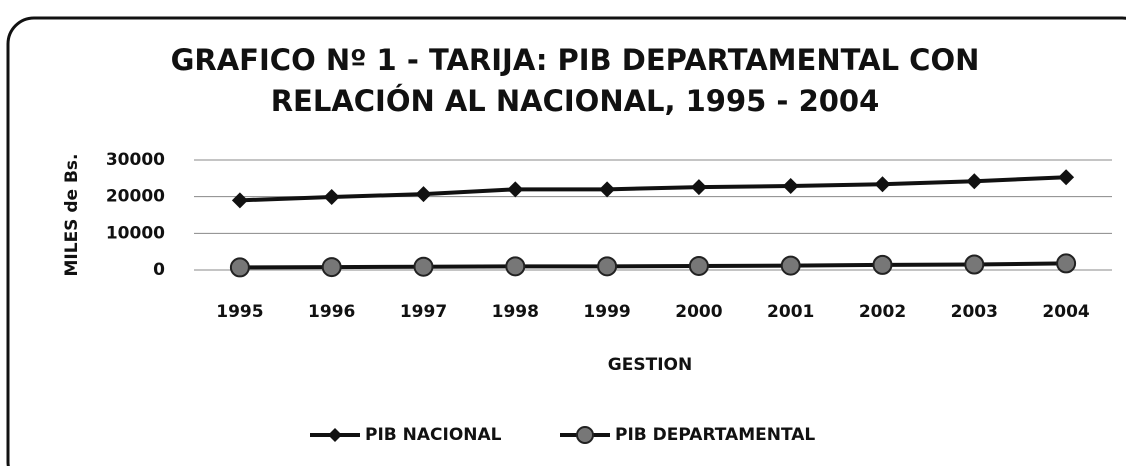  What do you see at coordinates (882, 312) in the screenshot?
I see `x-tick-label: 2002` at bounding box center [882, 312].